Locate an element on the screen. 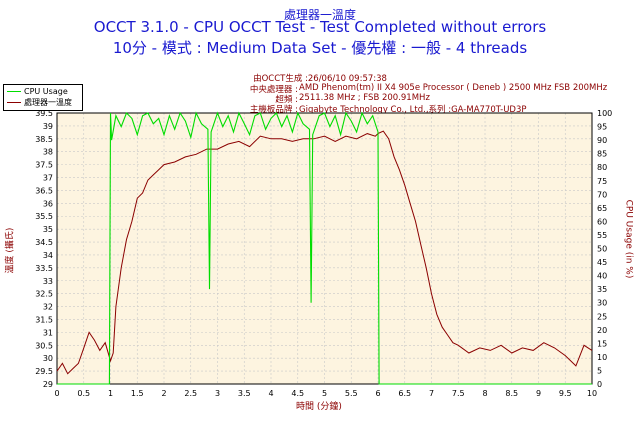  y-tick-label: 35.5 is located at coordinates (44, 216).